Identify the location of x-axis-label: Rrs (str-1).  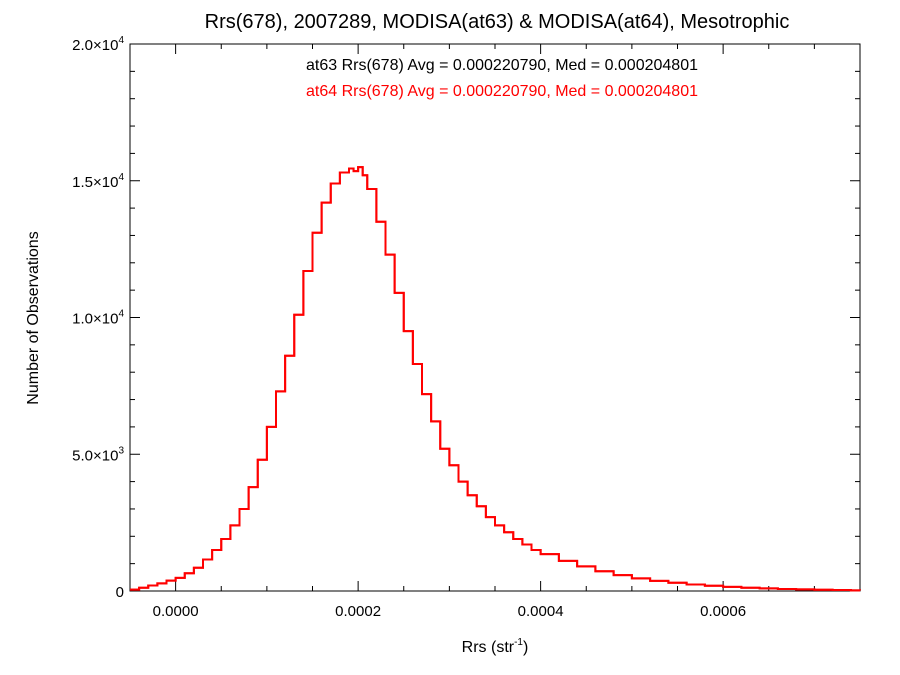
(495, 646).